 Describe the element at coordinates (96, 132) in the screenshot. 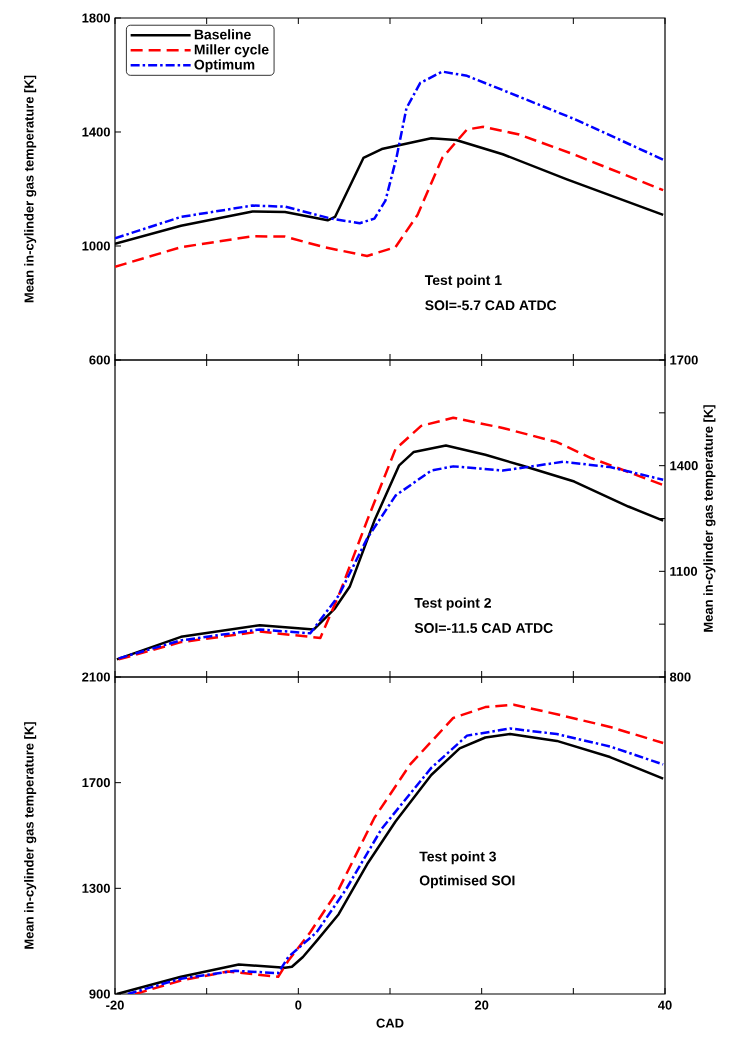

I see `y-tick-label: 1400` at that location.